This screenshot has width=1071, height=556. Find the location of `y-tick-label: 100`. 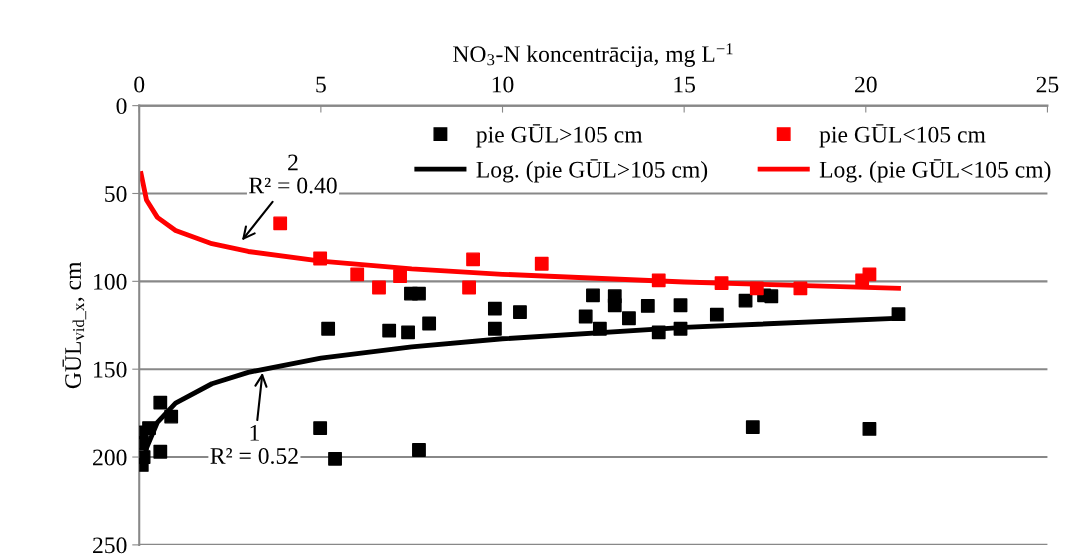

y-tick-label: 100 is located at coordinates (110, 281).